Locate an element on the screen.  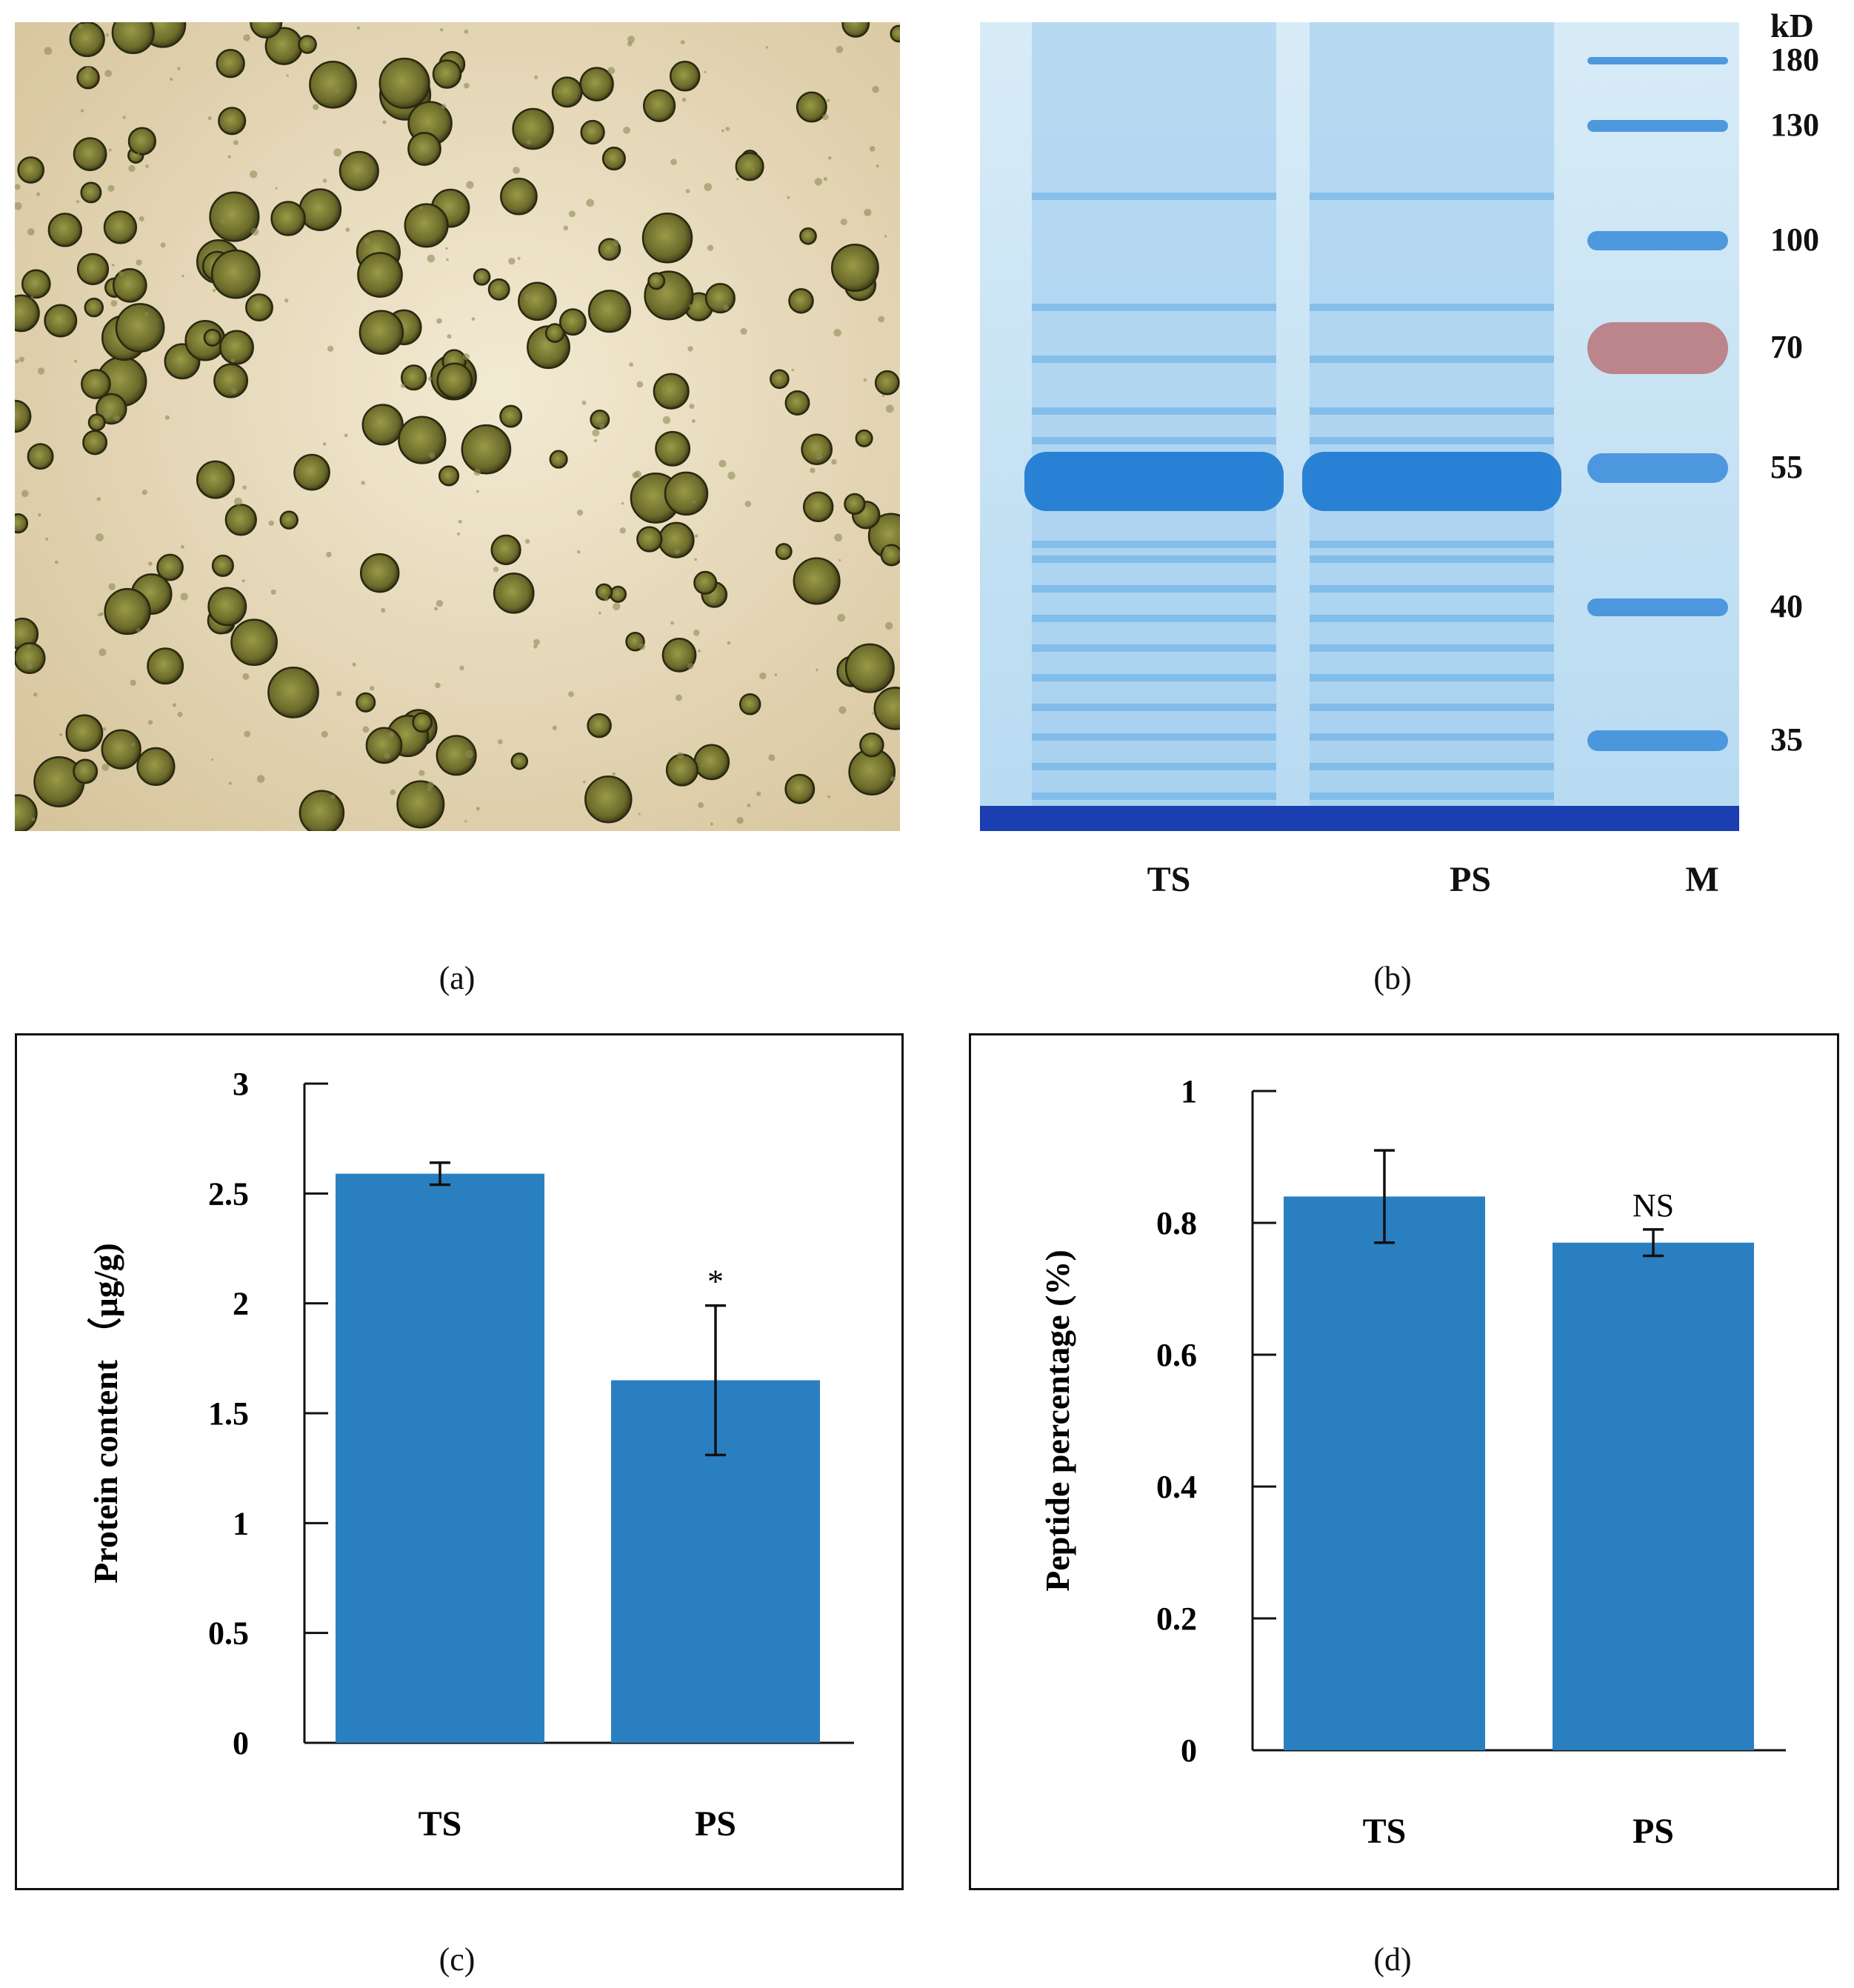
y-tick-label: 2.5 is located at coordinates (228, 1194).